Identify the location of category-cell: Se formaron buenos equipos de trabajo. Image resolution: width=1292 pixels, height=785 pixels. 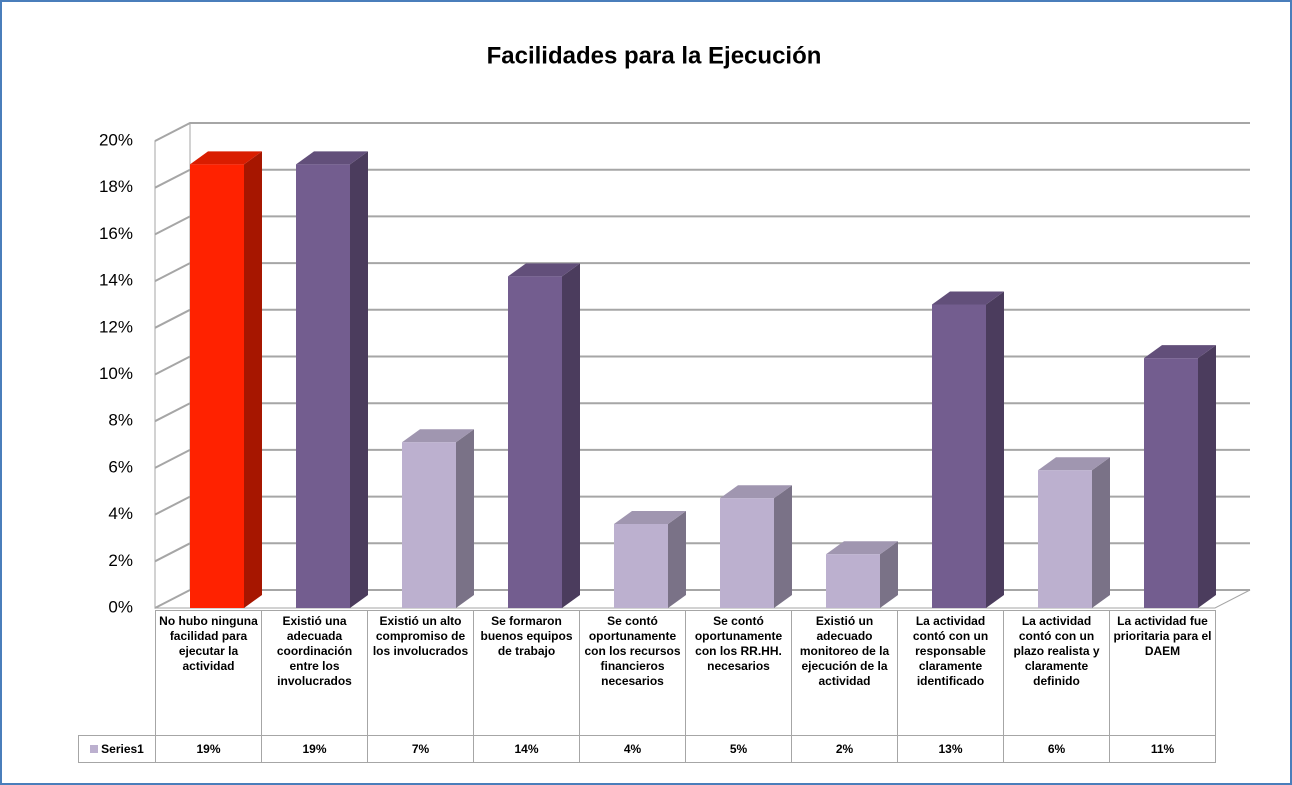
(526, 673).